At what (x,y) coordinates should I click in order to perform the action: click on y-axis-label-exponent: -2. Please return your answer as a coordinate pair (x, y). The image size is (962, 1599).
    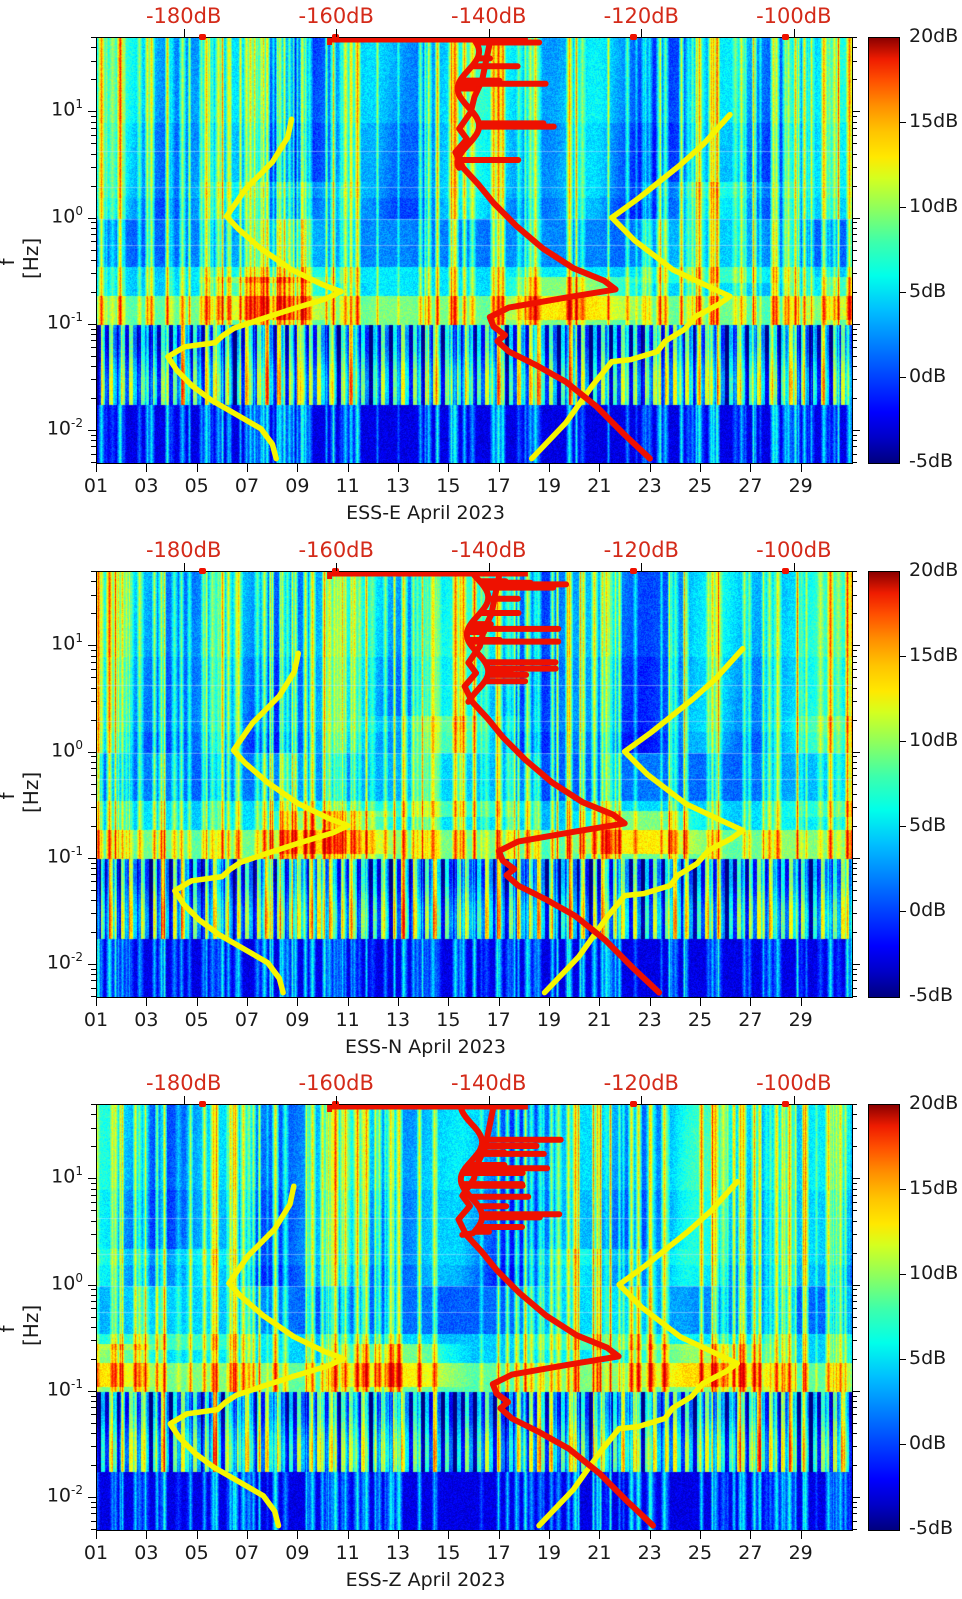
    Looking at the image, I should click on (77, 1490).